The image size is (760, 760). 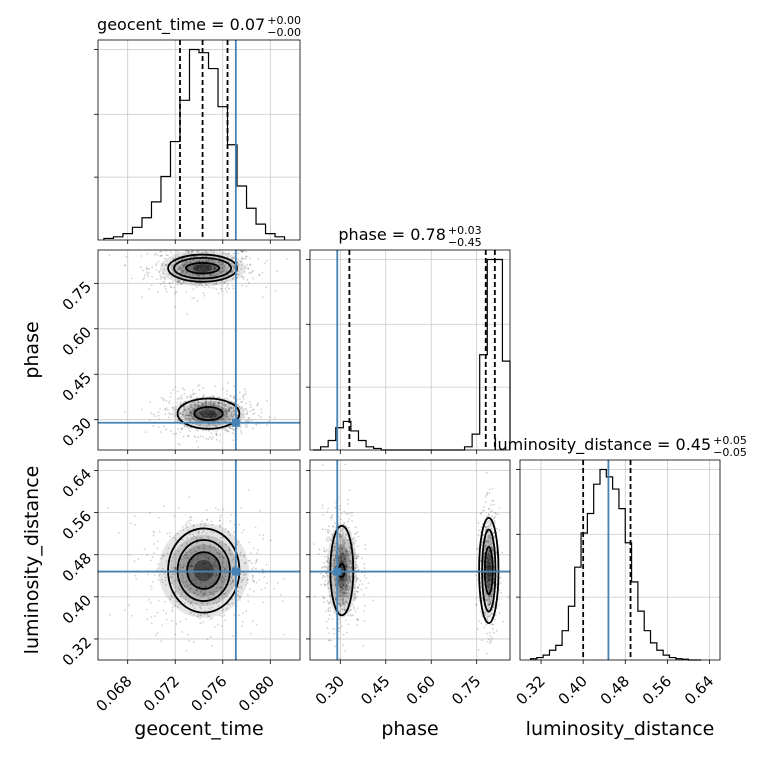 What do you see at coordinates (199, 350) in the screenshot?
I see `panel-frame` at bounding box center [199, 350].